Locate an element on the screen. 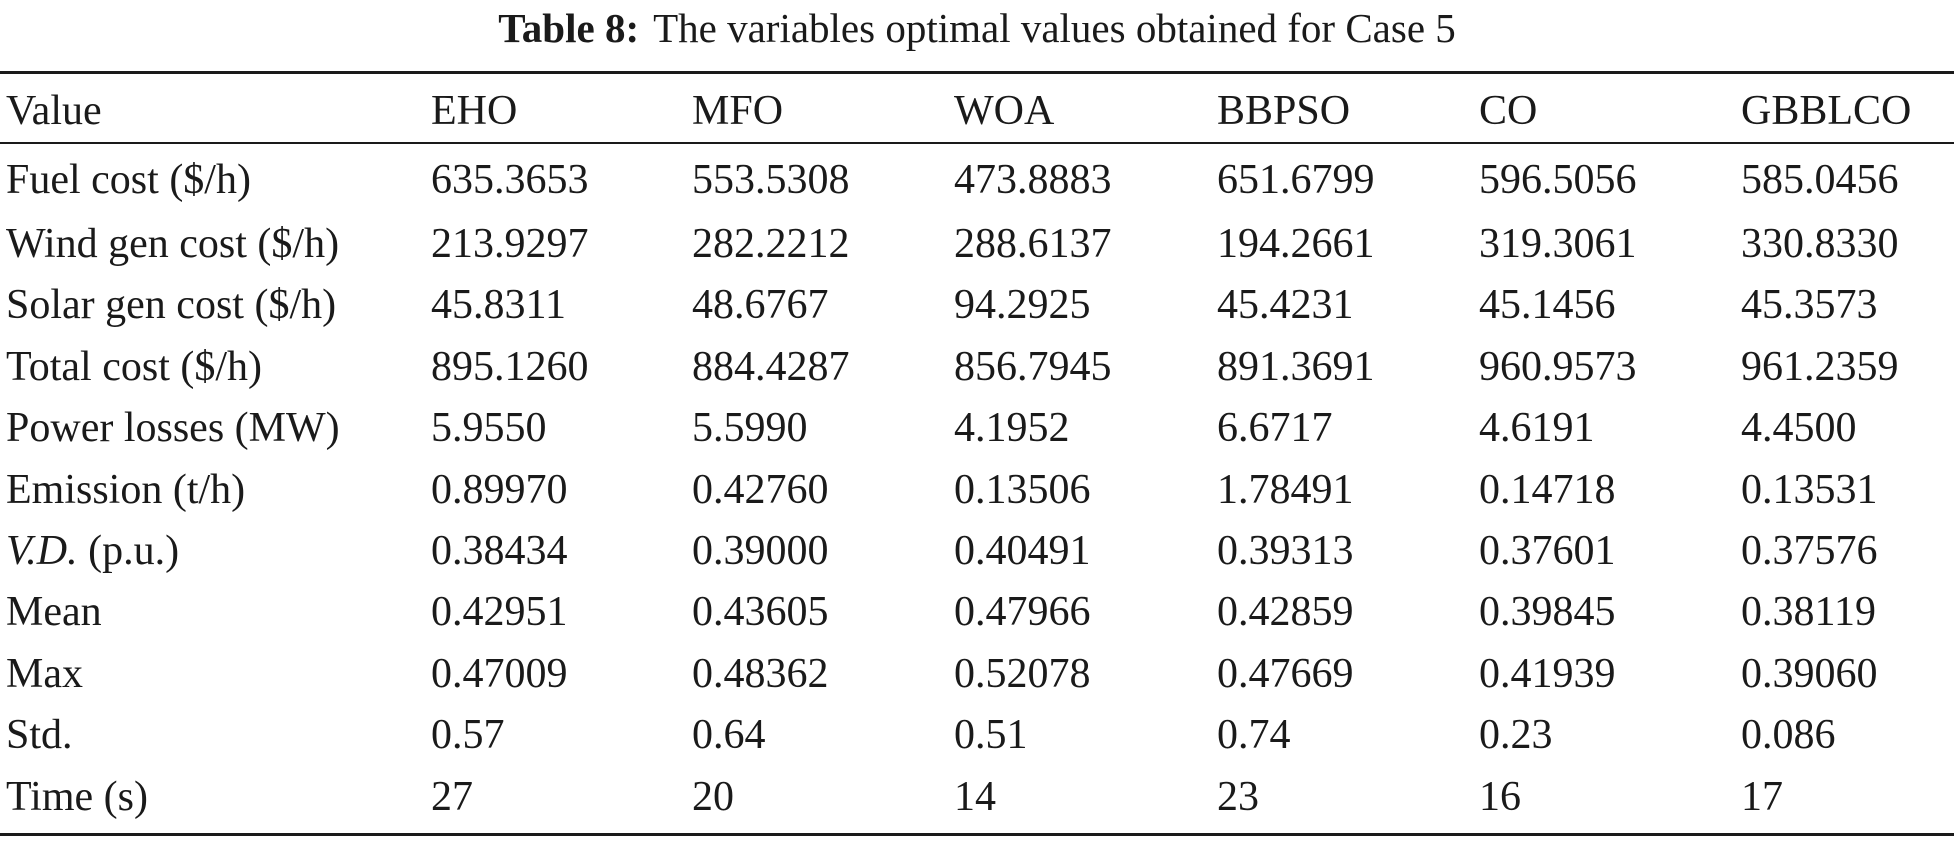 This screenshot has height=842, width=1954. table-caption-label: Table 8: is located at coordinates (569, 28).